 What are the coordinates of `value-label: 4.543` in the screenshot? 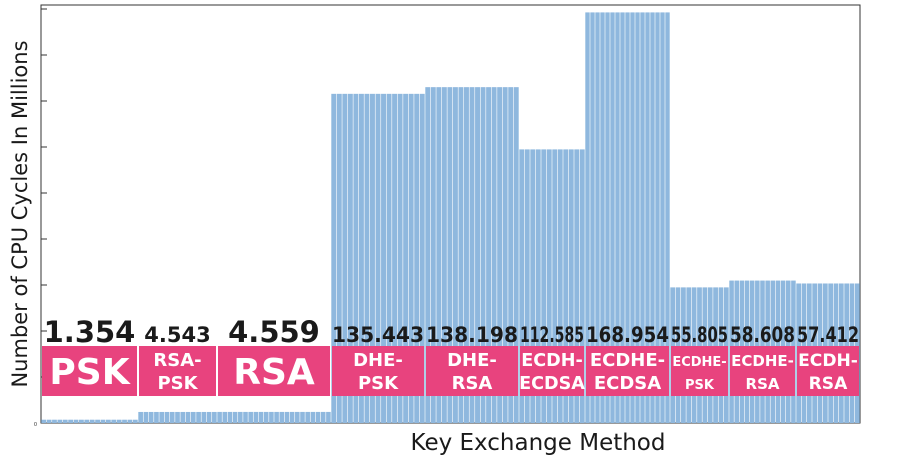 It's located at (177, 335).